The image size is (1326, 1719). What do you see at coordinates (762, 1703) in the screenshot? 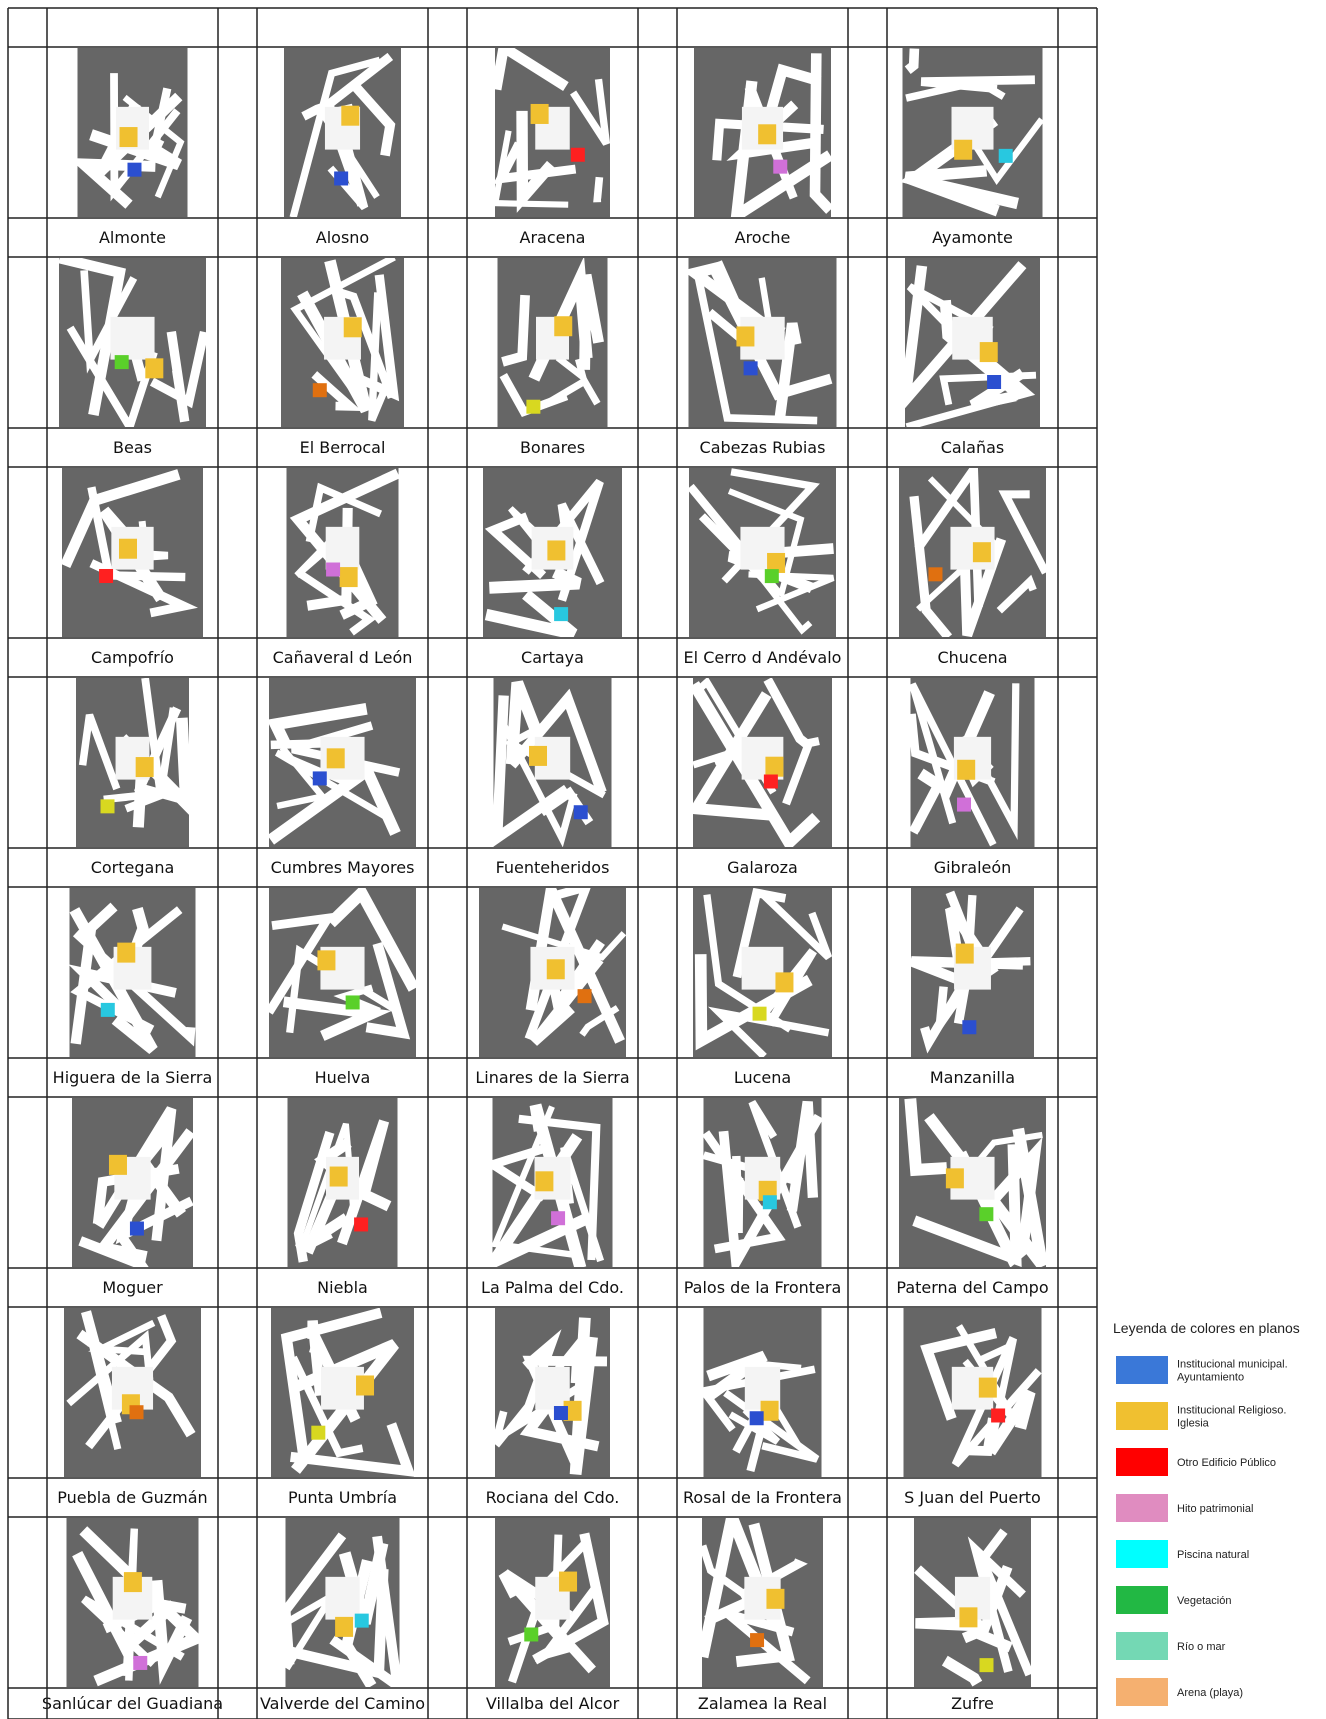
I see `town-name: Zalamea la Real` at bounding box center [762, 1703].